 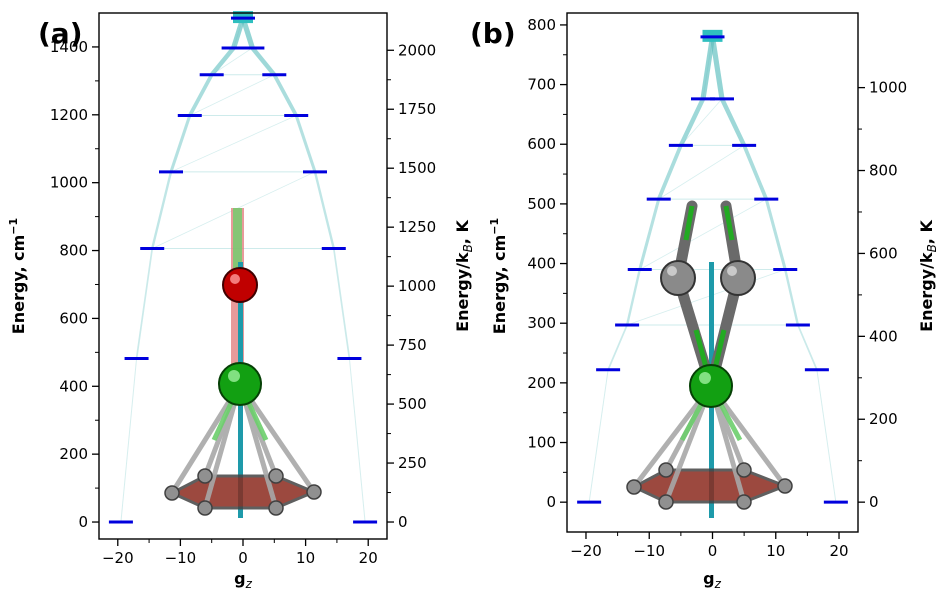 I want to click on panel-b-y-tick-label: 100, so click(x=541, y=443).